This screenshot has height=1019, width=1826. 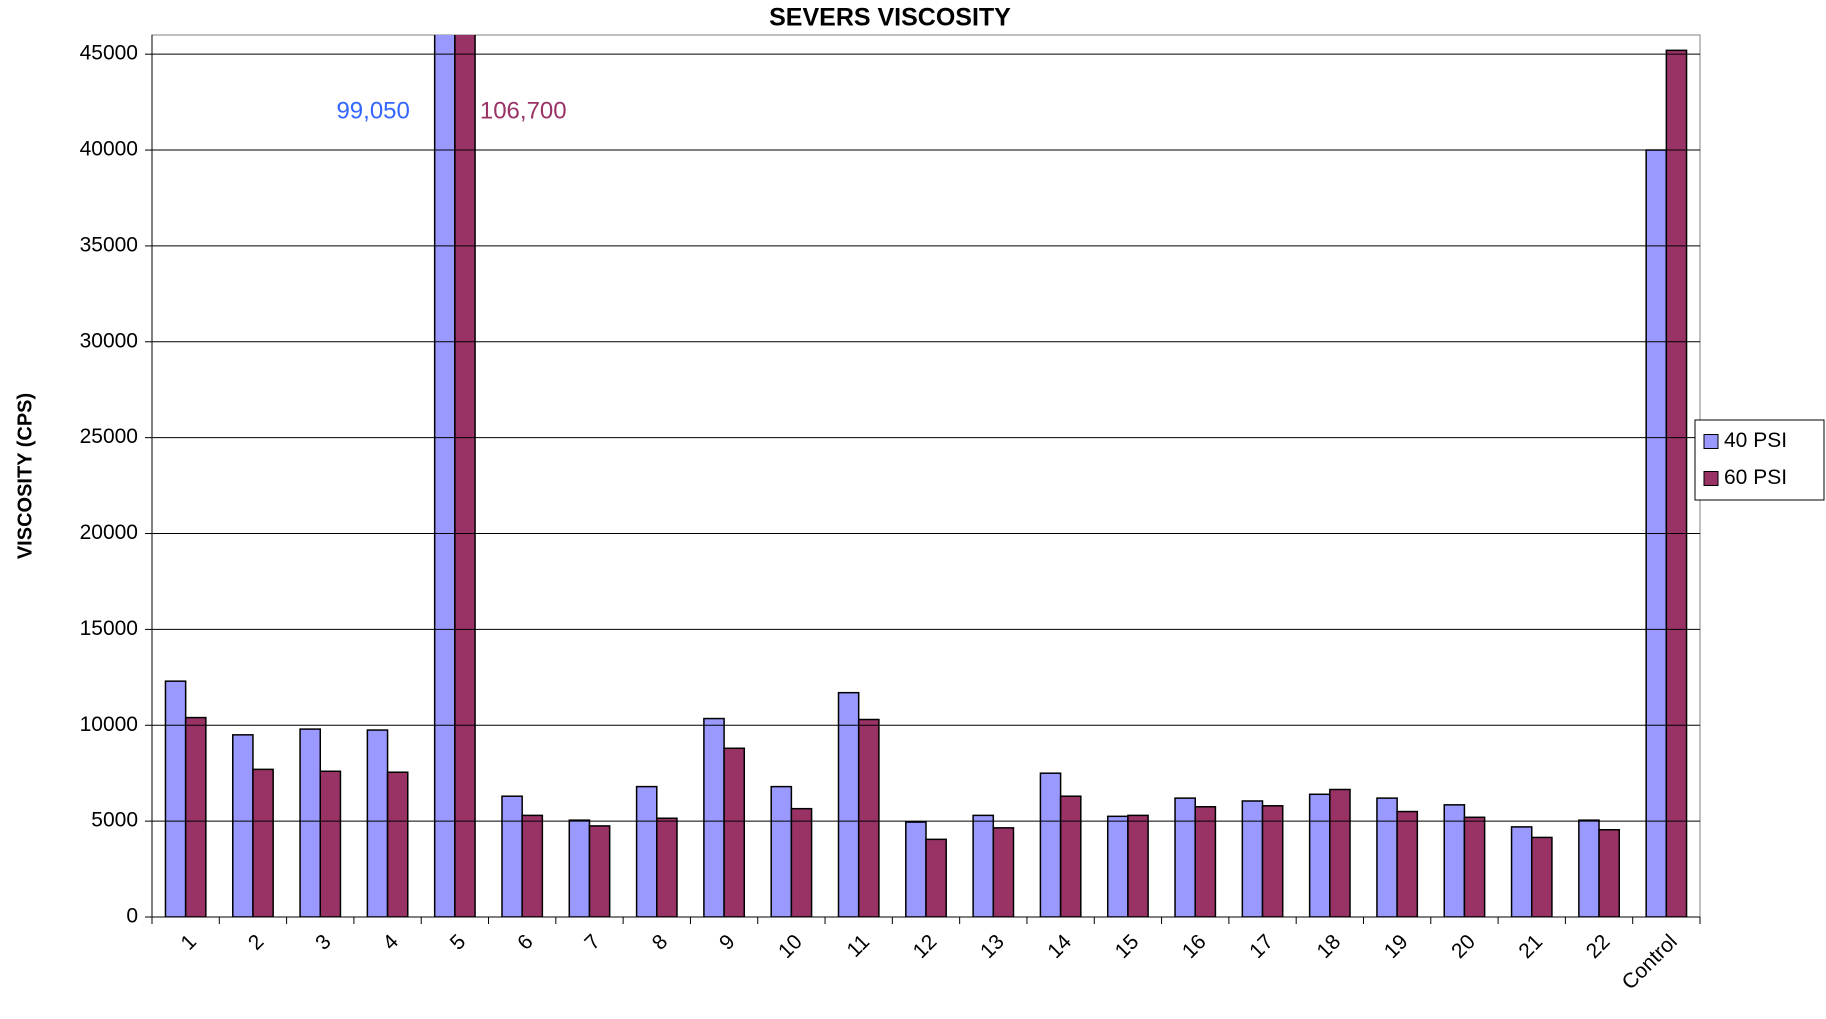 What do you see at coordinates (1759, 460) in the screenshot?
I see `legend-box` at bounding box center [1759, 460].